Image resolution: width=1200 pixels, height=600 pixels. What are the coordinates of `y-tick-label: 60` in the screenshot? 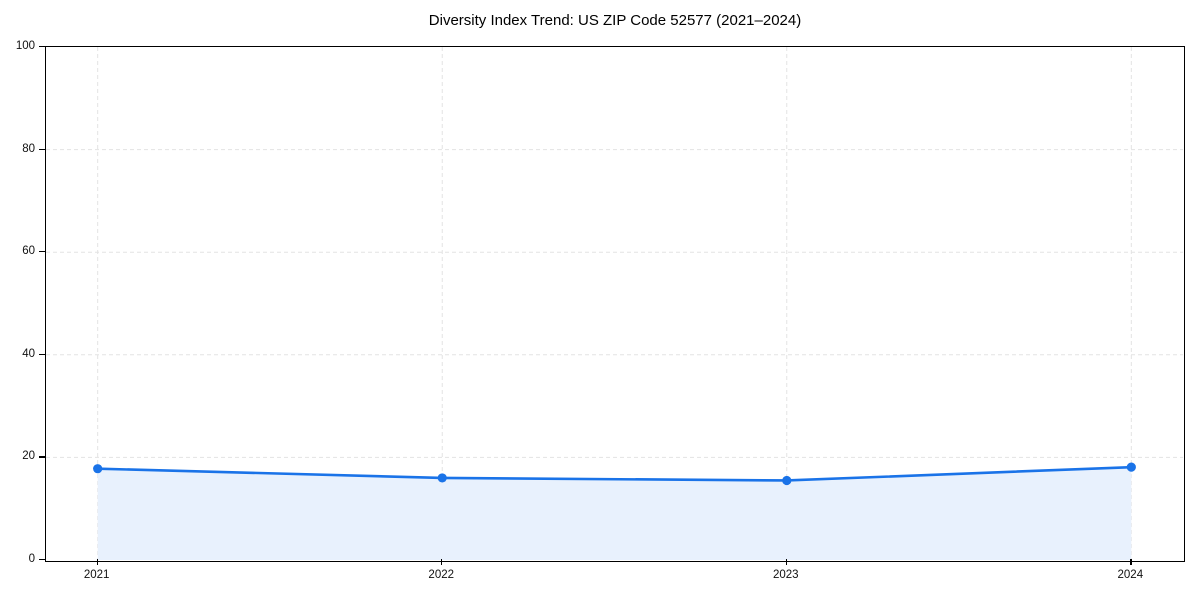 It's located at (28, 251).